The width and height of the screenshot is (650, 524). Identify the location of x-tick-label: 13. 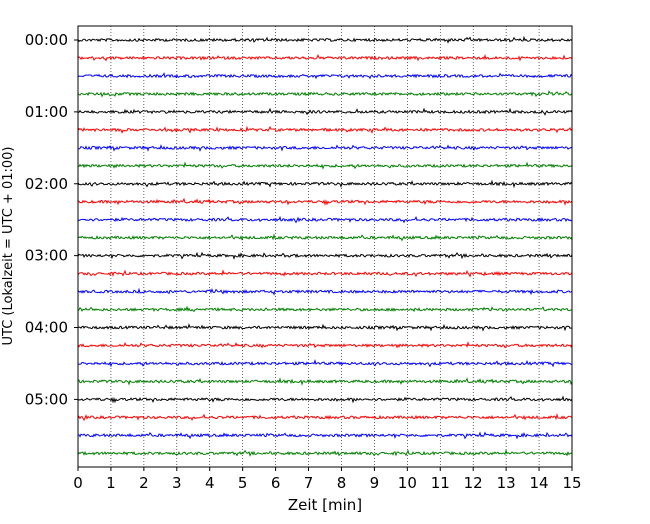
(506, 483).